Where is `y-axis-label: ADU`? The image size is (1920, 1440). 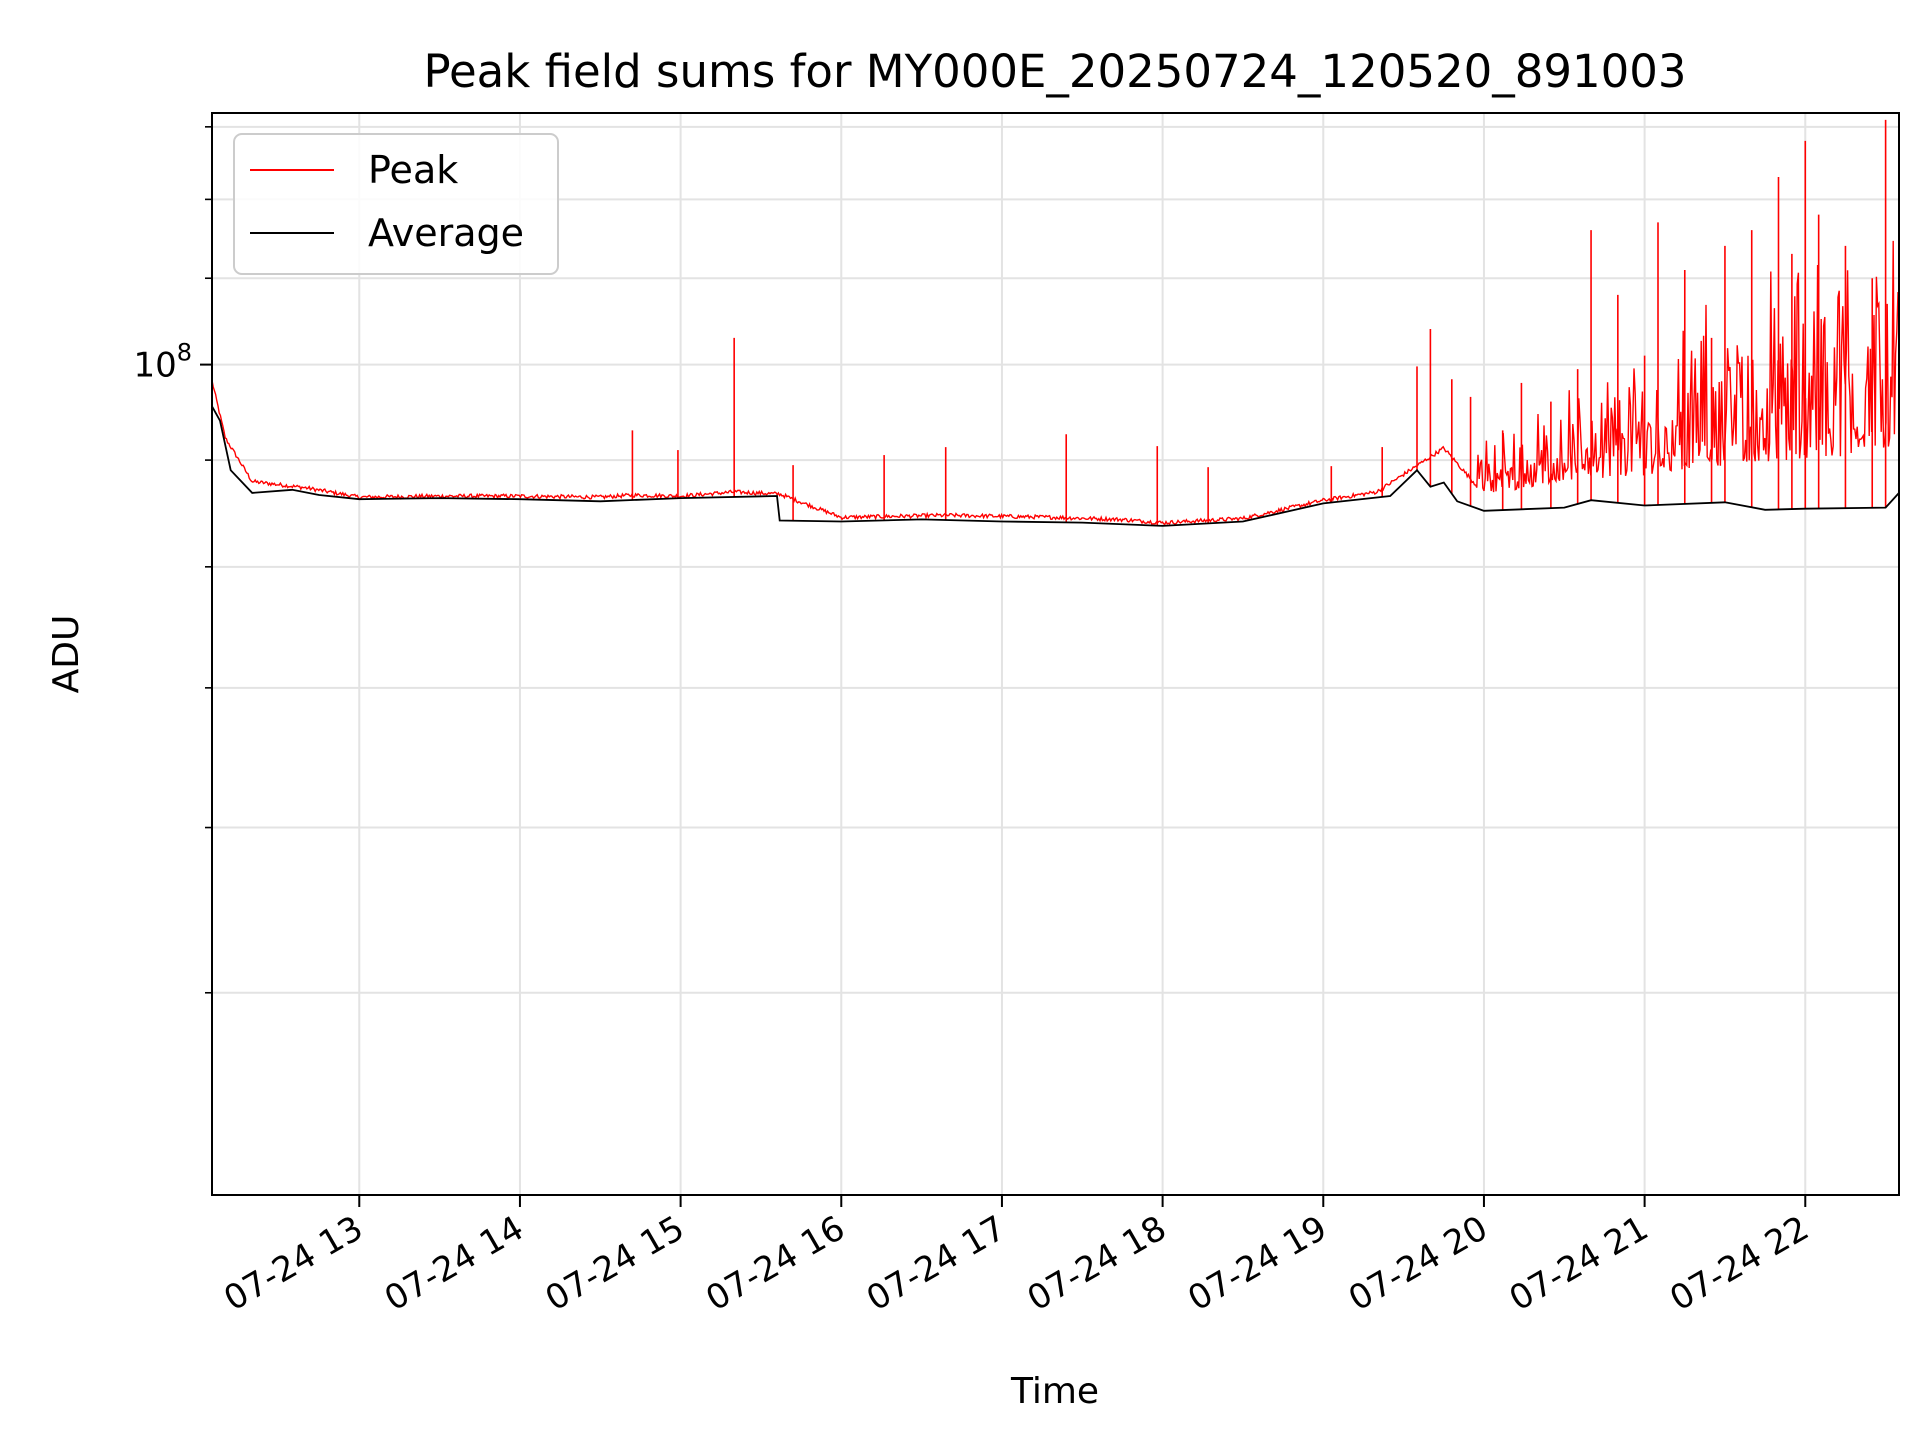
y-axis-label: ADU is located at coordinates (66, 654).